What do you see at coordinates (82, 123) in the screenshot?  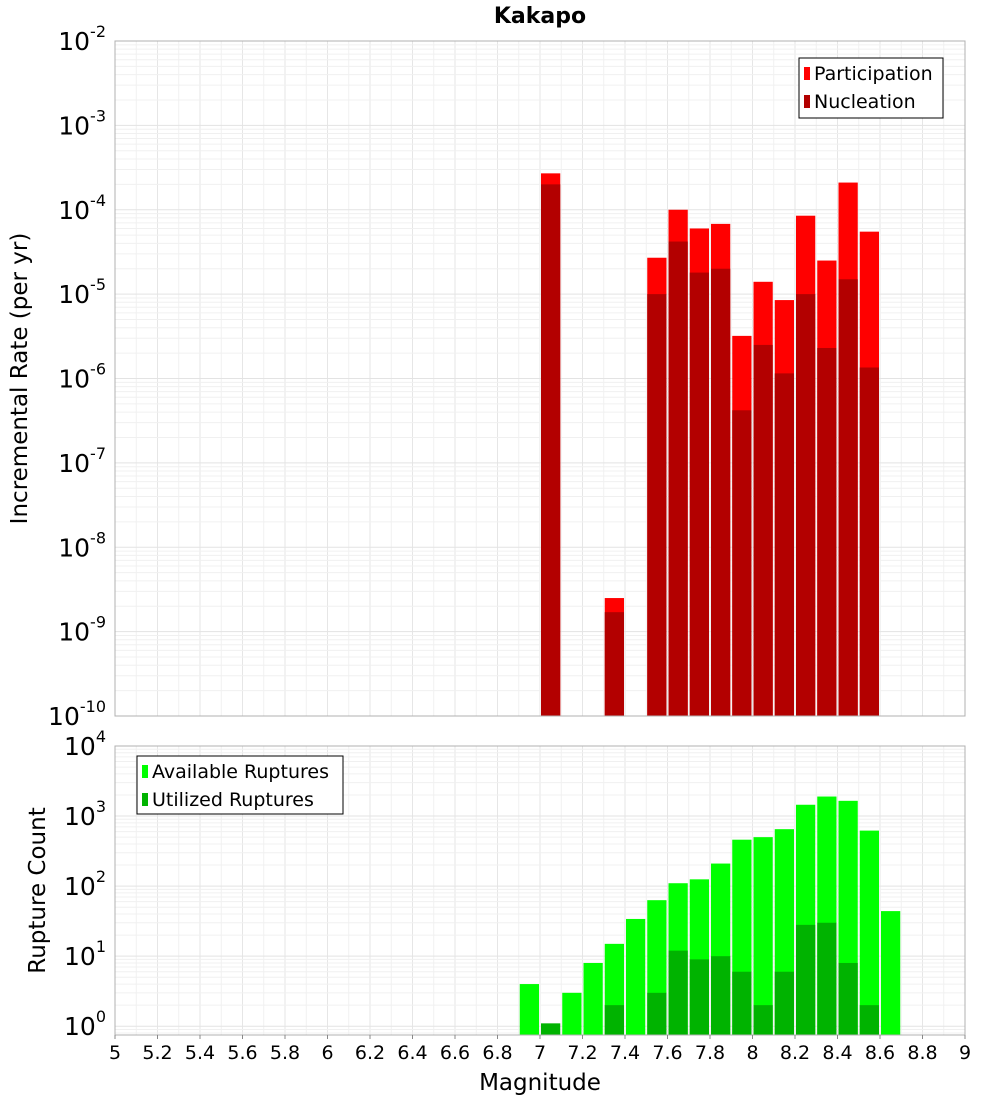 I see `top-y-tick-label: 10⁻³` at bounding box center [82, 123].